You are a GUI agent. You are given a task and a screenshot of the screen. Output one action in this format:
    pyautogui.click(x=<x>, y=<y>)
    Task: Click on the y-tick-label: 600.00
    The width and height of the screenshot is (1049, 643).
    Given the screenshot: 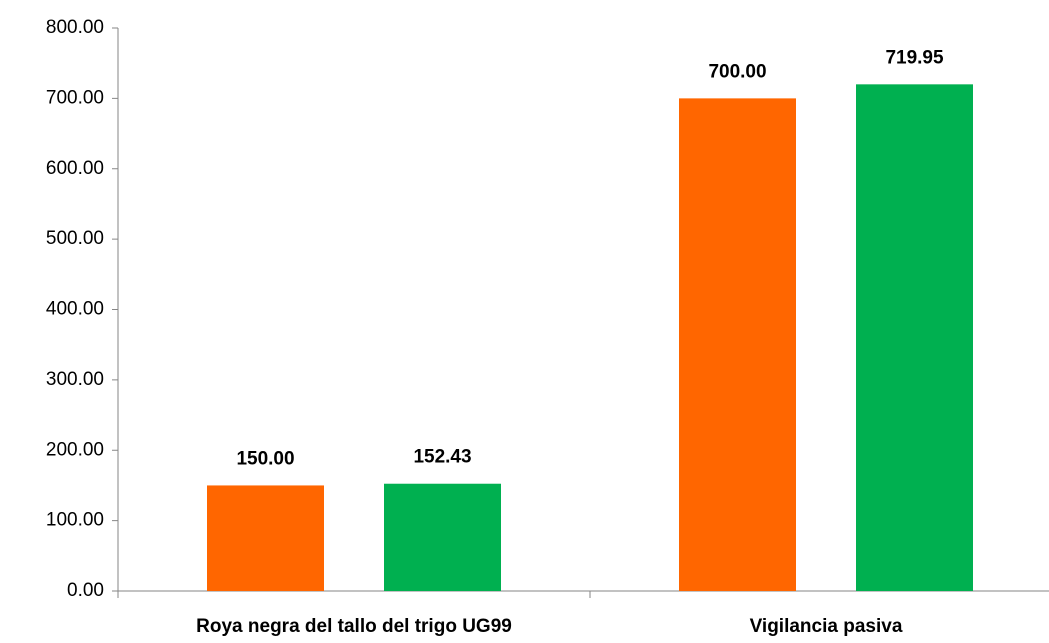 What is the action you would take?
    pyautogui.click(x=75, y=168)
    